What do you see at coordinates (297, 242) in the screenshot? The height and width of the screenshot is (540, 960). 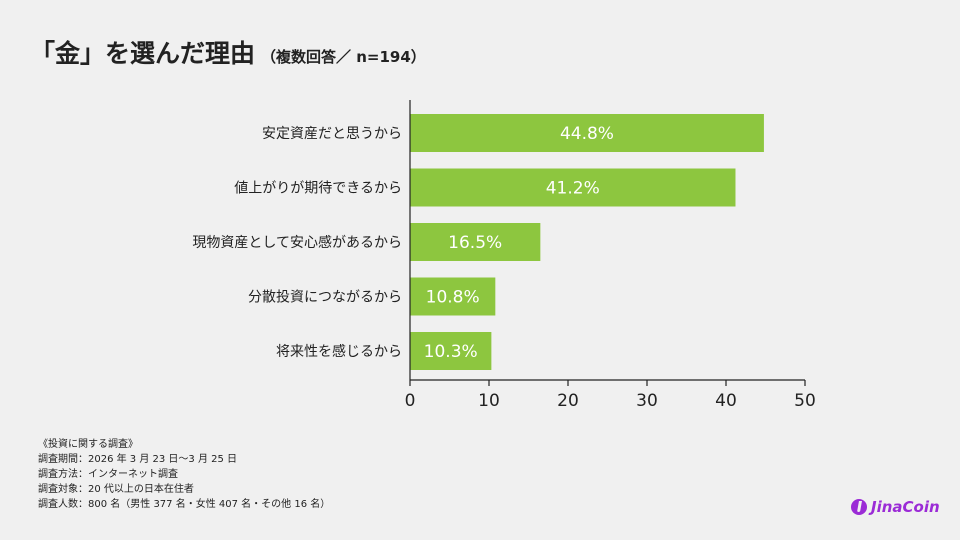 I see `category-label: 現物資産として安心感があるから` at bounding box center [297, 242].